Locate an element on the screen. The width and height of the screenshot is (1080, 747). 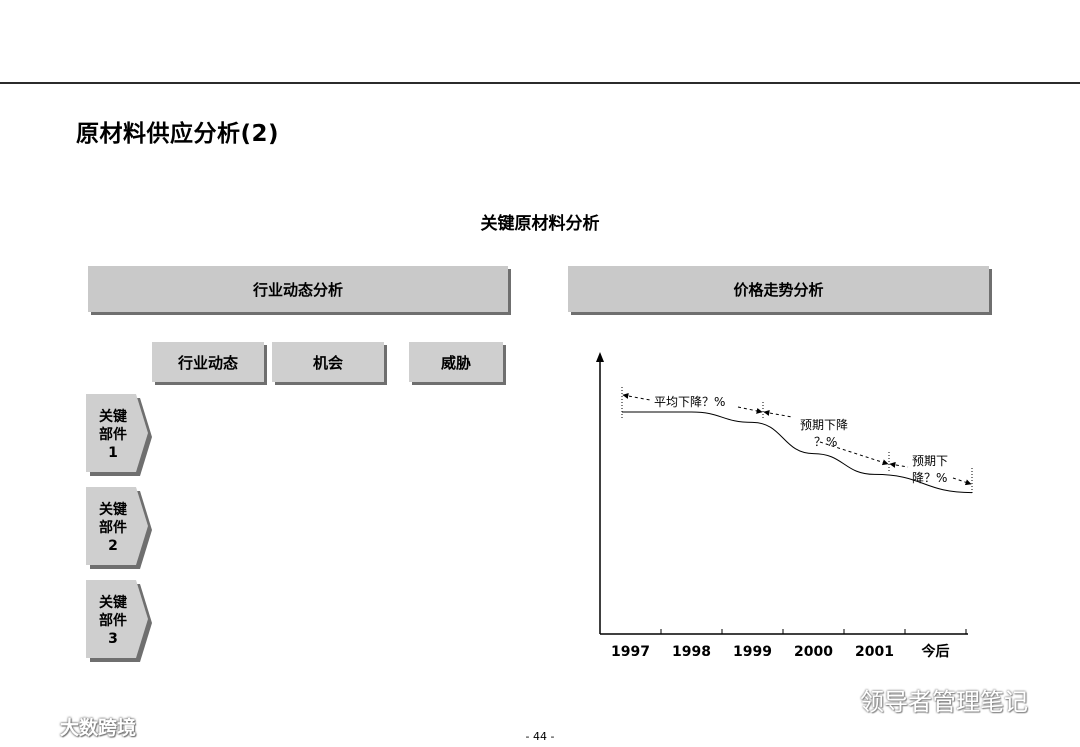
annotation-2-arrow-left is located at coordinates (778, 413).